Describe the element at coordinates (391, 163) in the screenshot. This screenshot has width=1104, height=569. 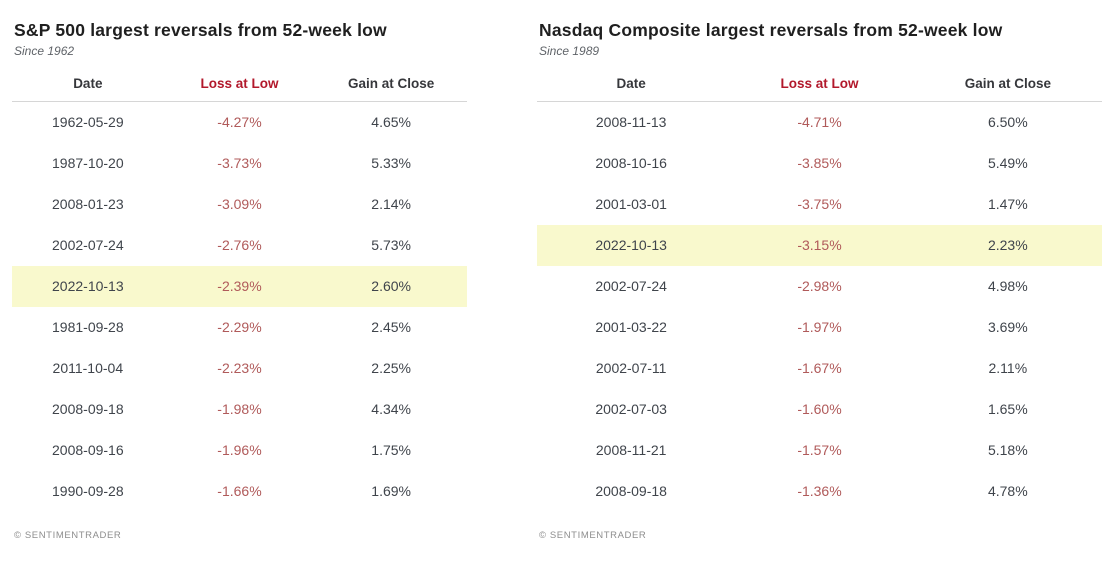
I see `gain-cell: 5.33%` at that location.